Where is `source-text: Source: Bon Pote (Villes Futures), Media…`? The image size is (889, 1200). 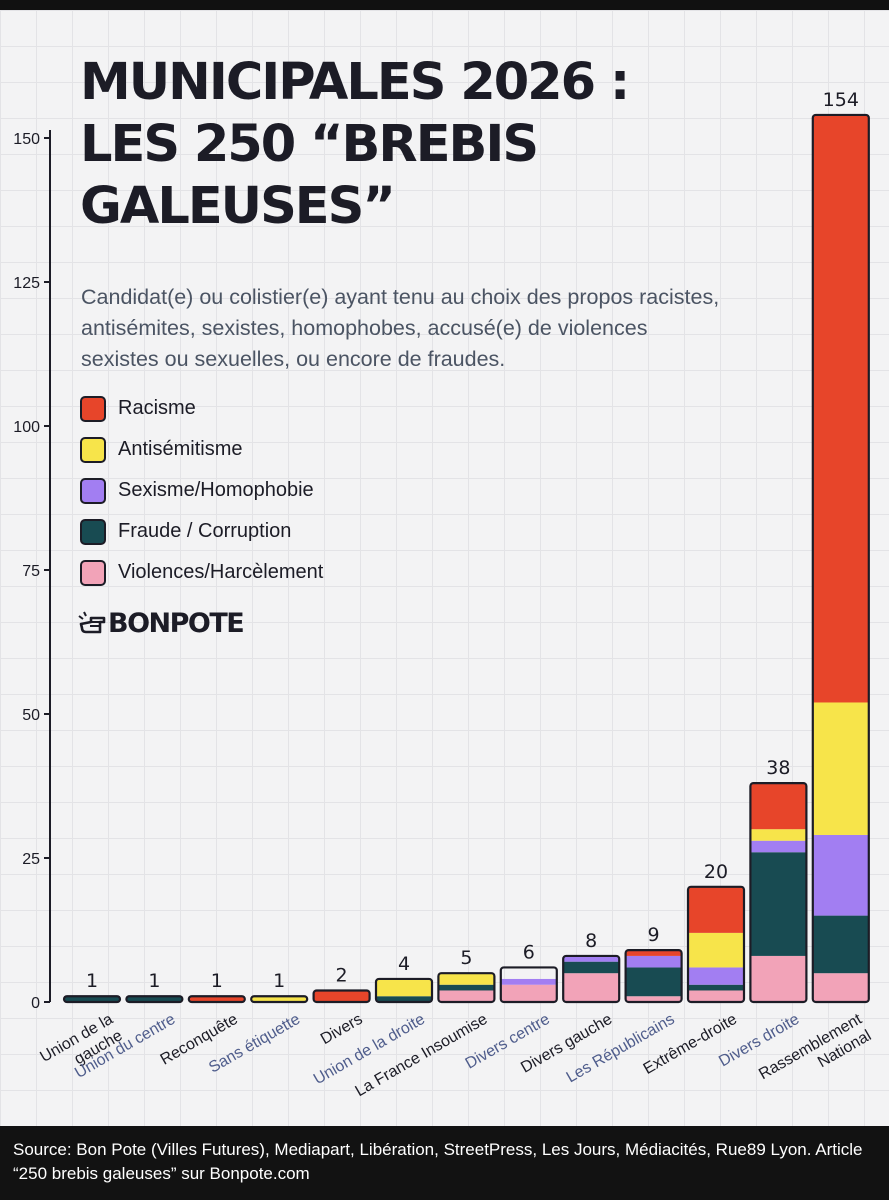
source-text: Source: Bon Pote (Villes Futures), Media… is located at coordinates (438, 1161).